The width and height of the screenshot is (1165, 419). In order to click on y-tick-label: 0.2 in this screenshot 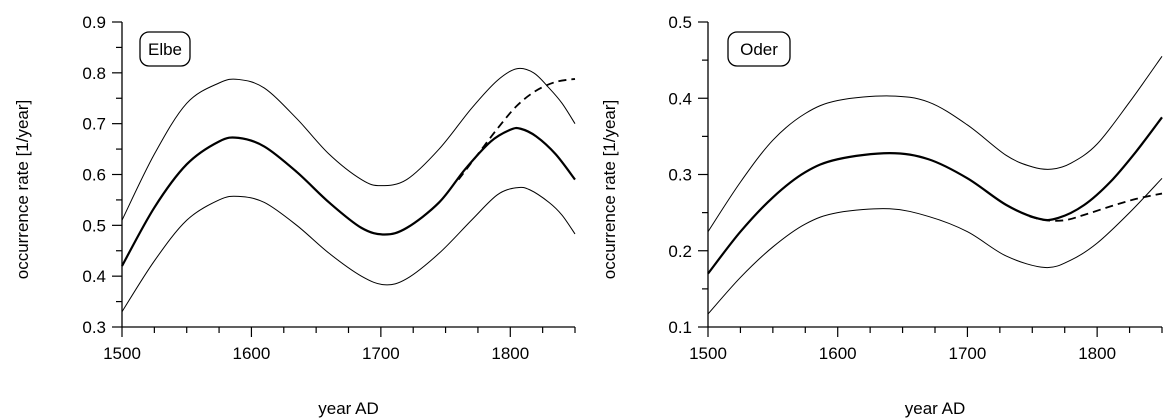, I will do `click(680, 251)`.